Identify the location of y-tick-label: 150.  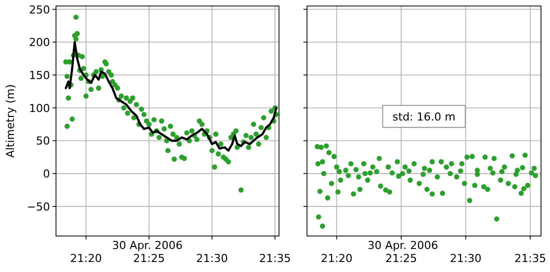
(39, 75).